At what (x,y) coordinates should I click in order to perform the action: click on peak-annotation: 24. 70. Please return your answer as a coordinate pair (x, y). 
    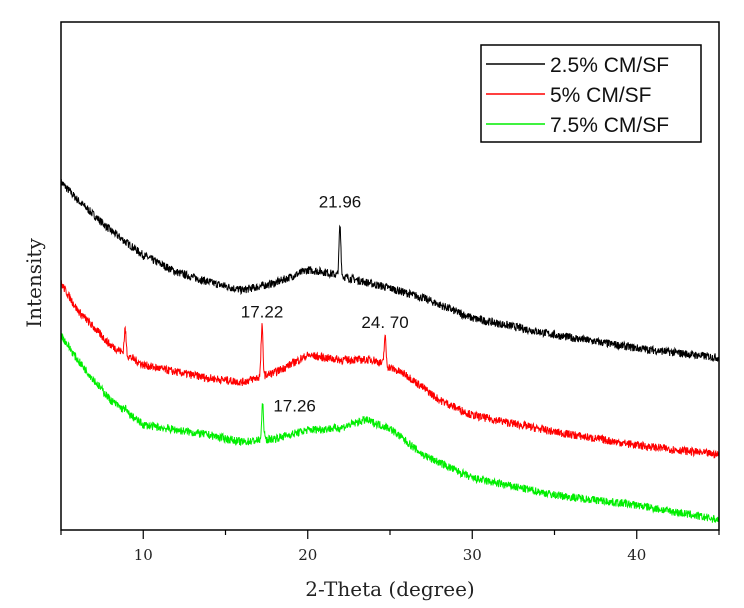
    Looking at the image, I should click on (384, 322).